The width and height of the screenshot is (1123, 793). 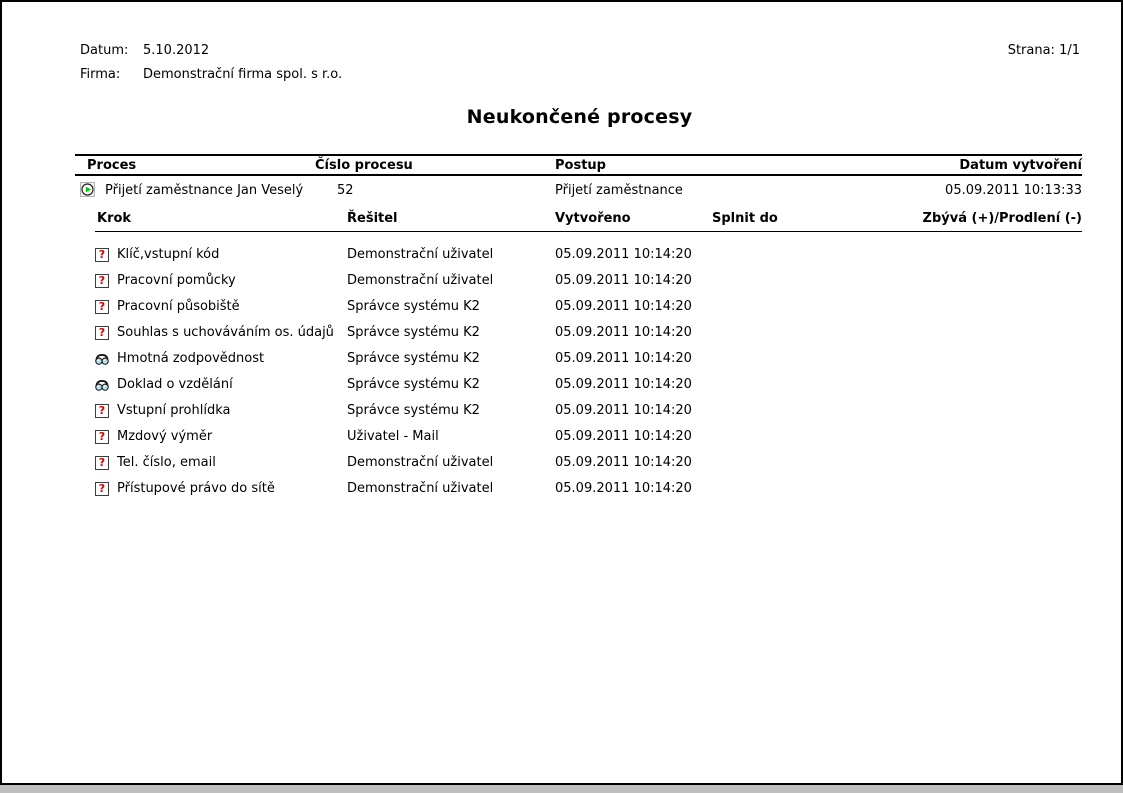 What do you see at coordinates (165, 436) in the screenshot?
I see `step-name: Mzdový výměr` at bounding box center [165, 436].